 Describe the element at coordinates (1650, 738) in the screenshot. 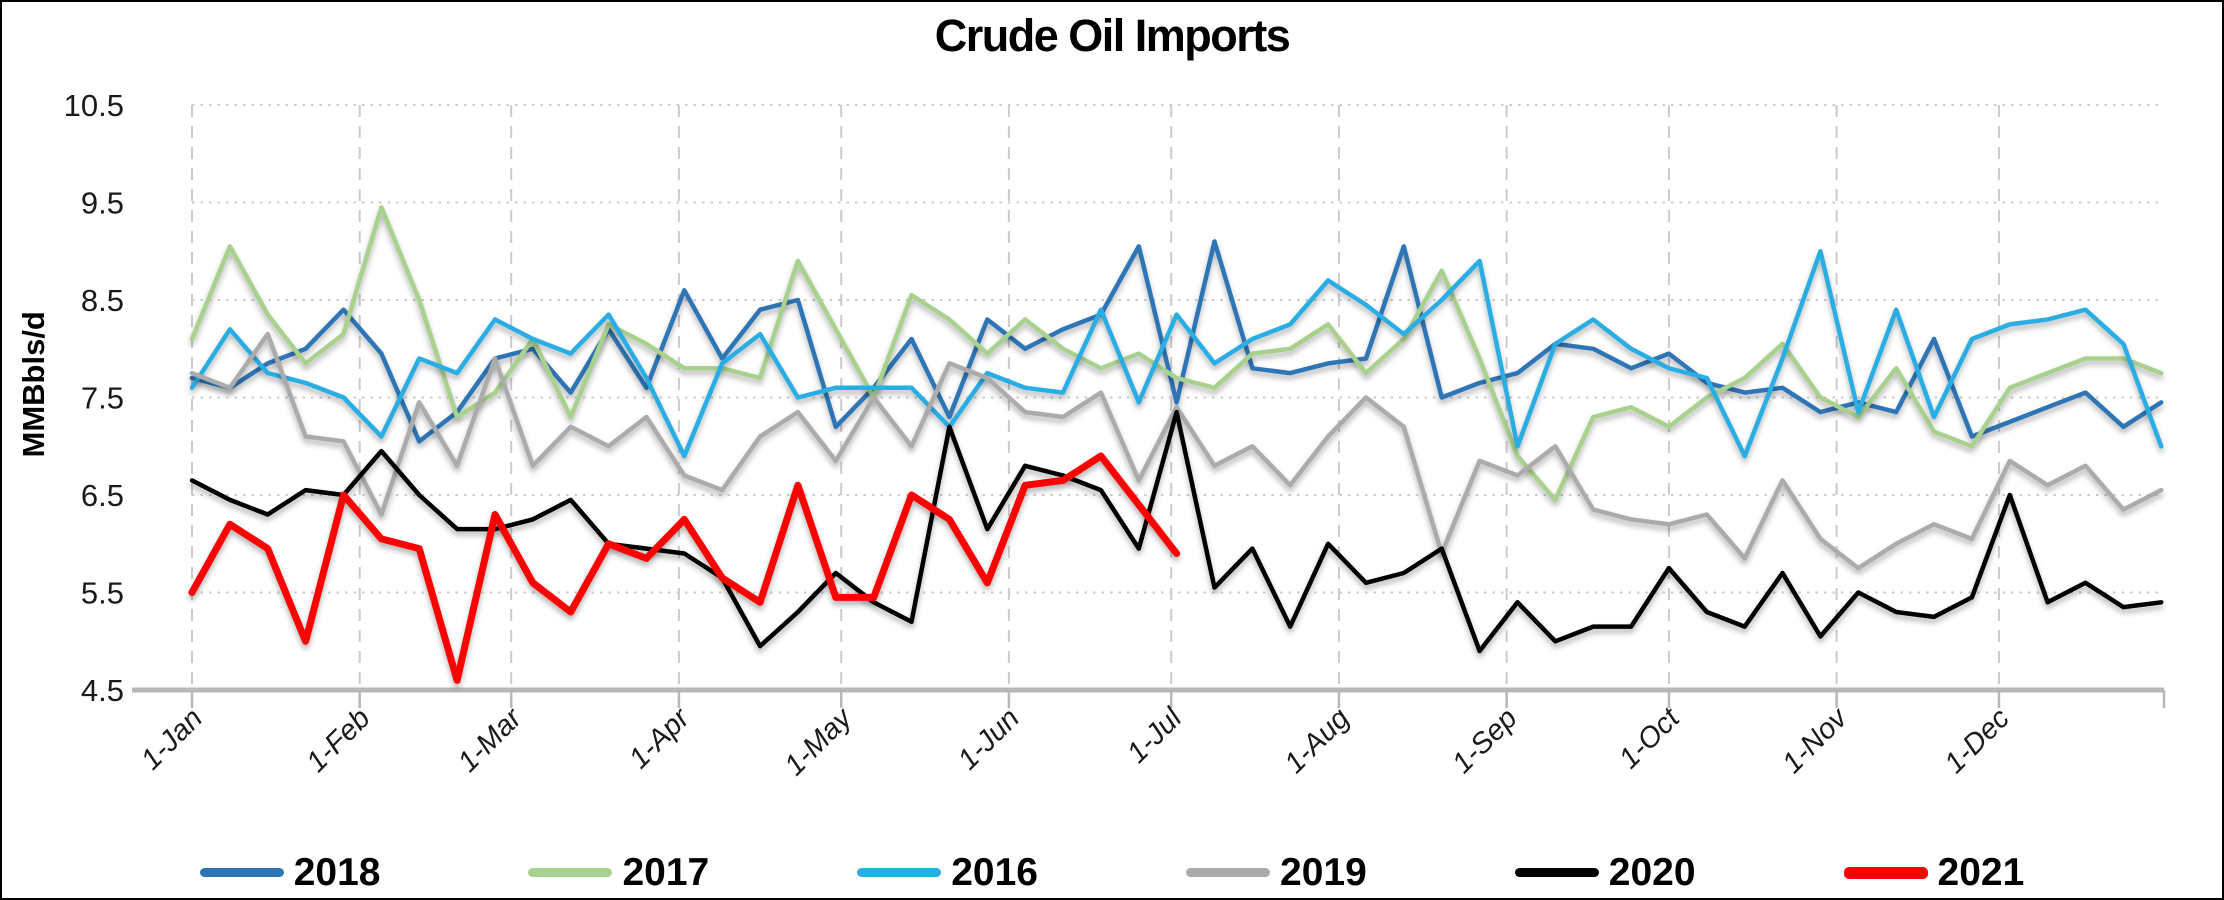

I see `x-tick-label: 1-Oct` at that location.